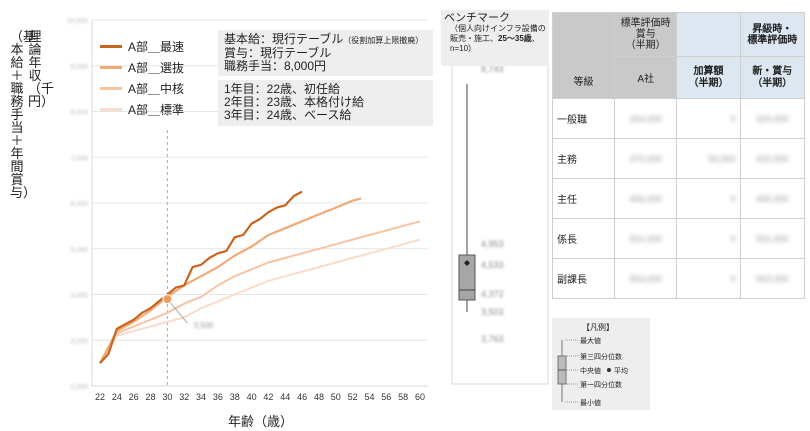 This screenshot has height=431, width=810. Describe the element at coordinates (772, 118) in the screenshot. I see `table-cell-new: 324,000` at that location.